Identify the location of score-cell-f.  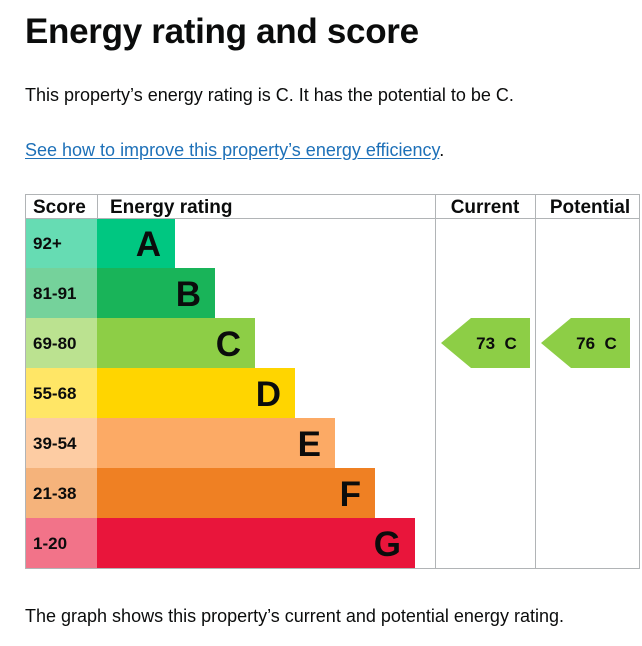
(61, 493).